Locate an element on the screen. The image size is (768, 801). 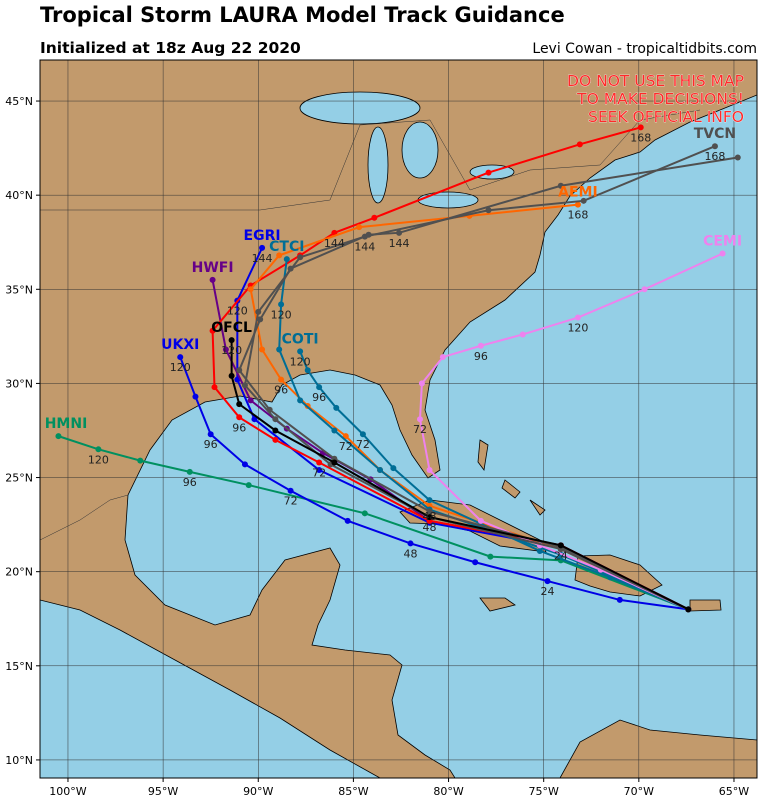
hour-label: 24 is located at coordinates (561, 555).